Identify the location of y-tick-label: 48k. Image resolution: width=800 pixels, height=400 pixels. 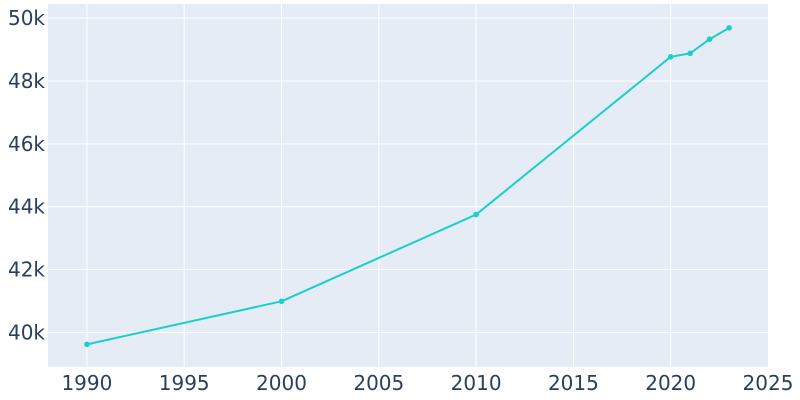
(26, 81).